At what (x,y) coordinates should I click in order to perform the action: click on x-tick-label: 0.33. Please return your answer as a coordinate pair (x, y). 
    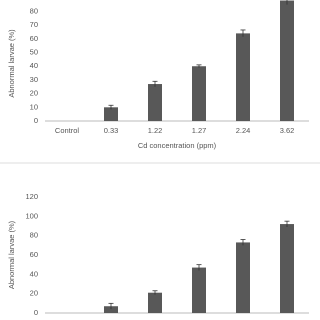
    Looking at the image, I should click on (111, 130).